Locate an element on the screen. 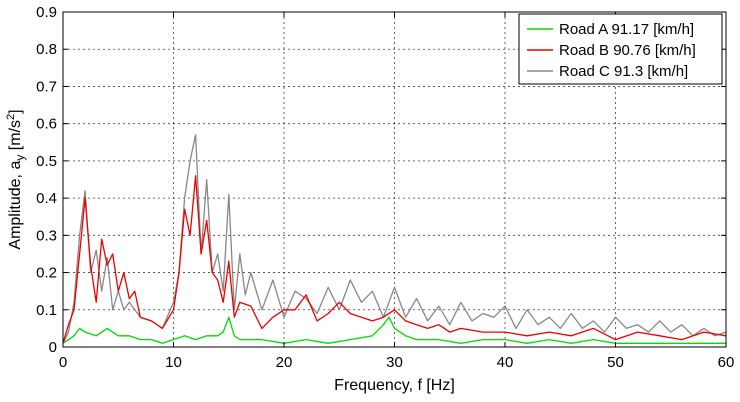 This screenshot has width=740, height=402. y-tick-label: 0.1 is located at coordinates (46, 310).